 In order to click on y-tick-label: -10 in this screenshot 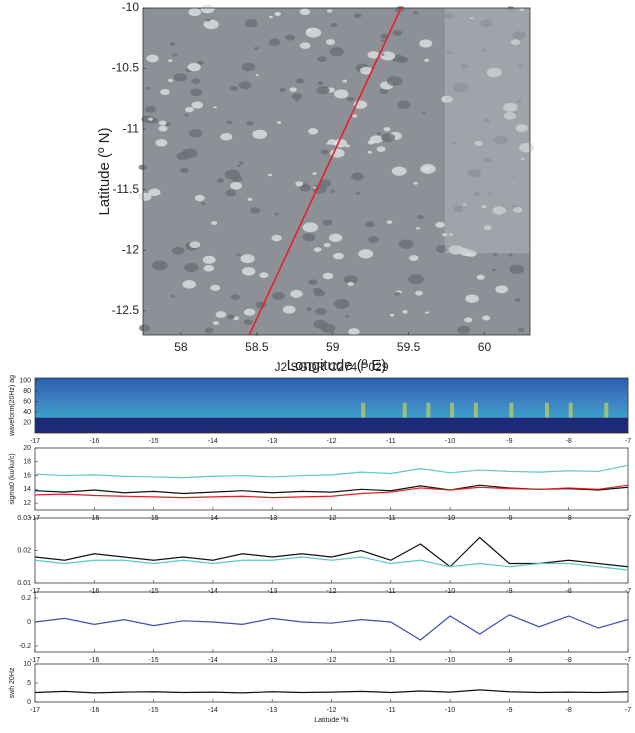, I will do `click(131, 7)`.